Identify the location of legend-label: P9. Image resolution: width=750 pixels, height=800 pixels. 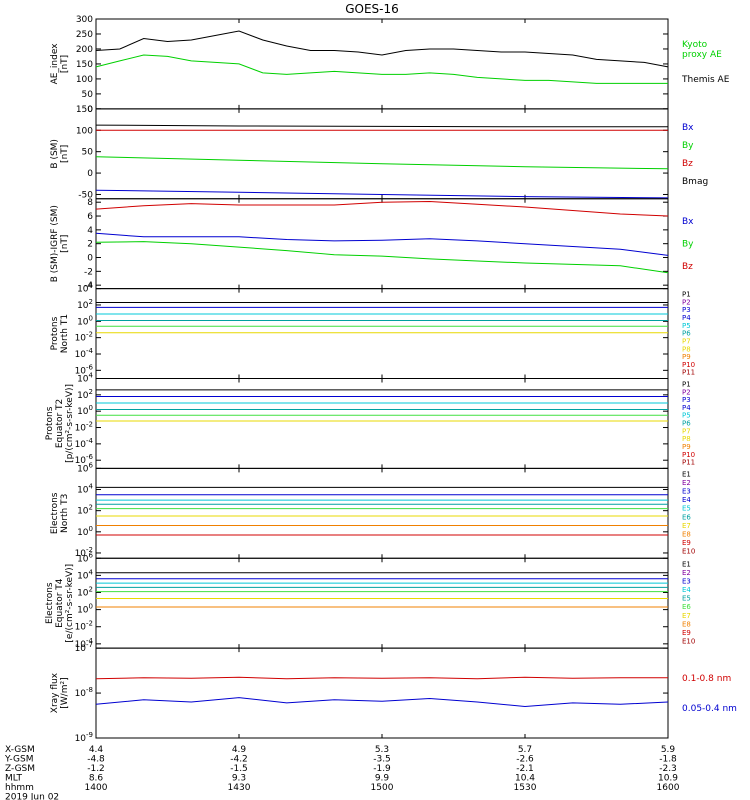
(686, 447).